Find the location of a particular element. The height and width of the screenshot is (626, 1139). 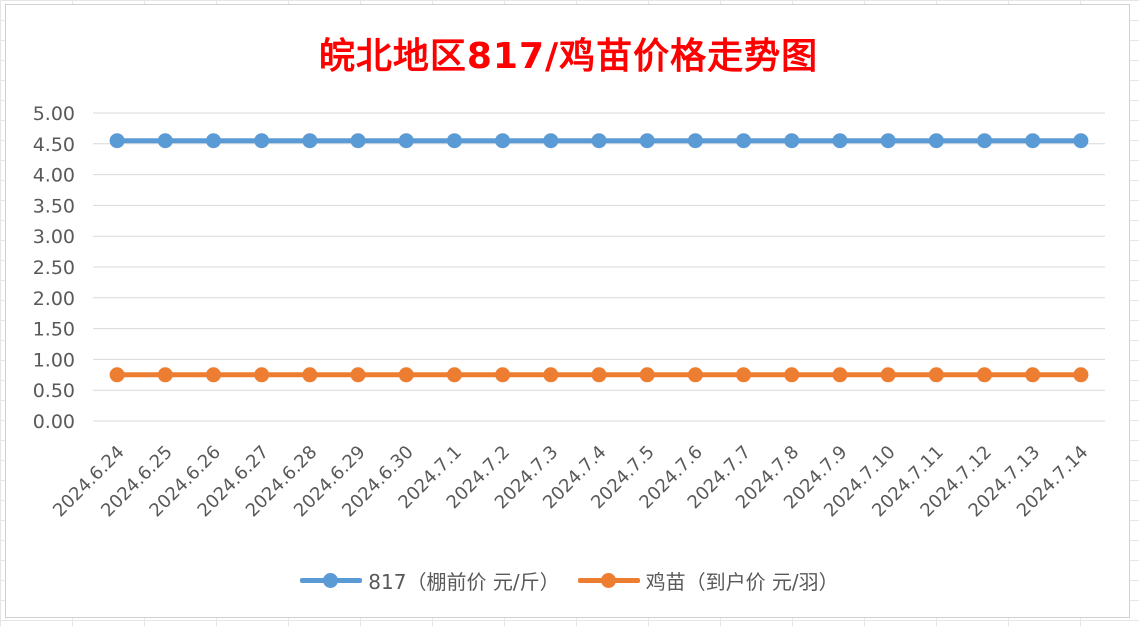

legend-item: 817（棚前价 元/斤） is located at coordinates (430, 580).